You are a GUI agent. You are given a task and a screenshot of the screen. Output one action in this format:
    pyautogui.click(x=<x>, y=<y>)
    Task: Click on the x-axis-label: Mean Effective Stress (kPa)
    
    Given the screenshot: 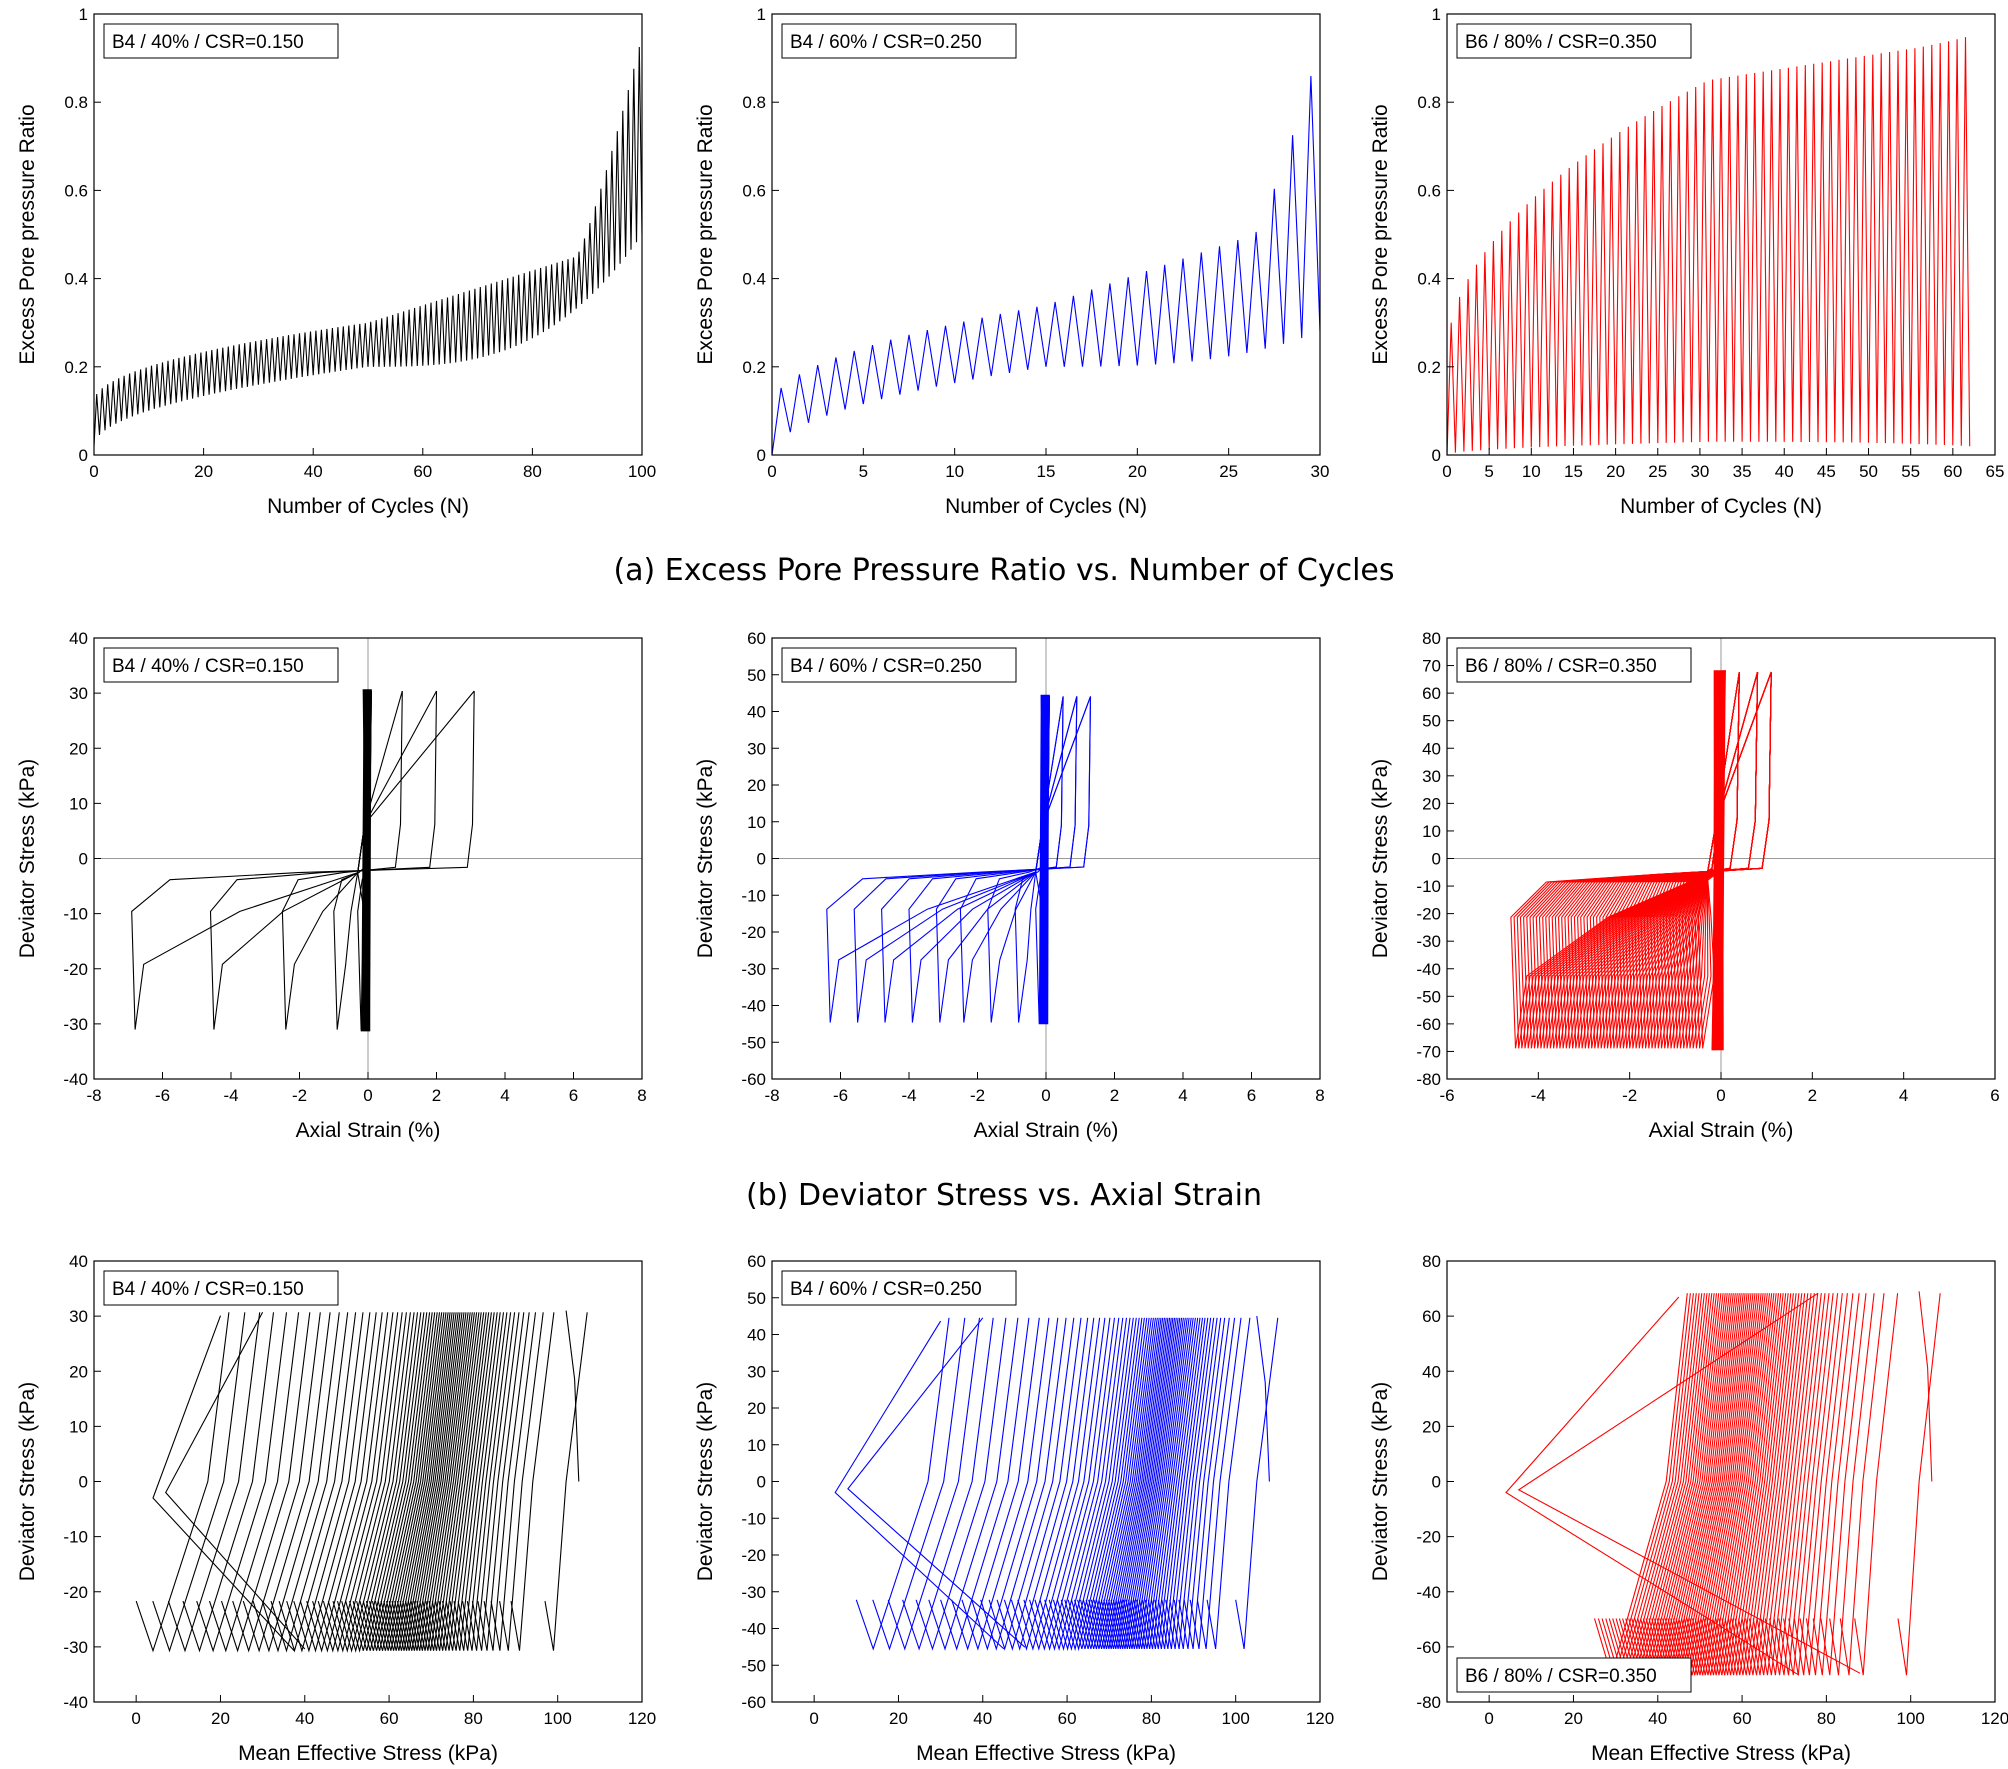 What is the action you would take?
    pyautogui.click(x=368, y=1753)
    